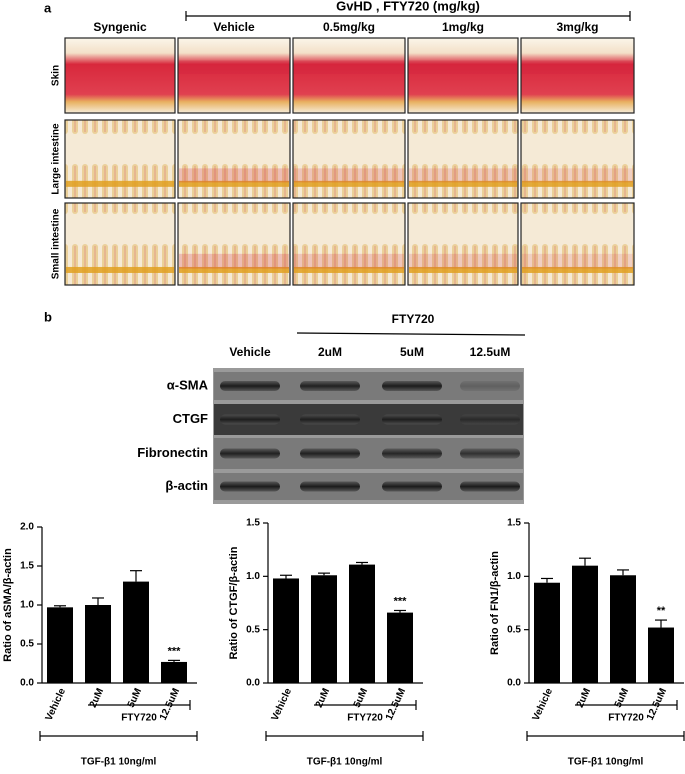 This screenshot has height=774, width=685. I want to click on panel-label: b, so click(48, 316).